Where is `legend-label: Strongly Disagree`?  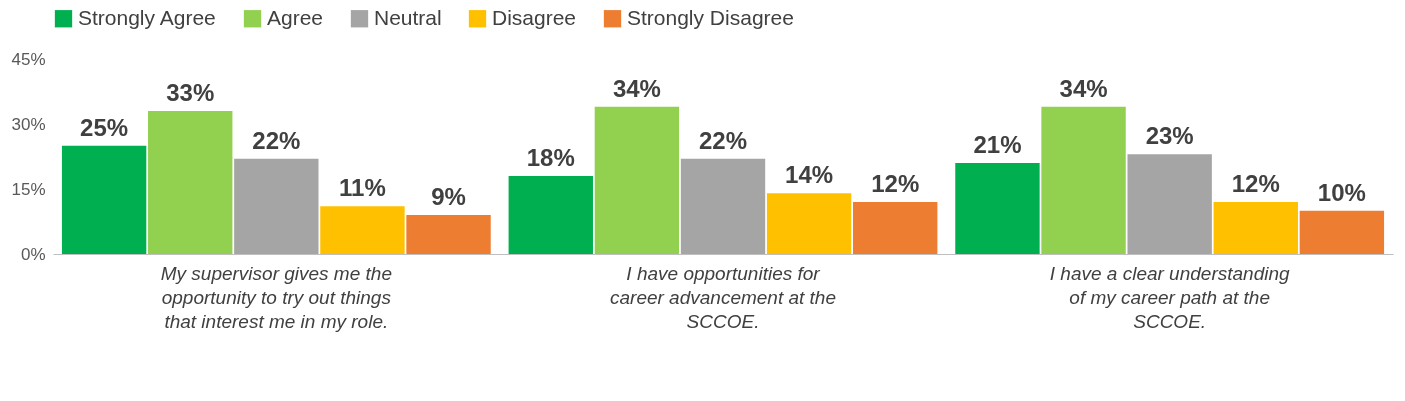
legend-label: Strongly Disagree is located at coordinates (710, 17).